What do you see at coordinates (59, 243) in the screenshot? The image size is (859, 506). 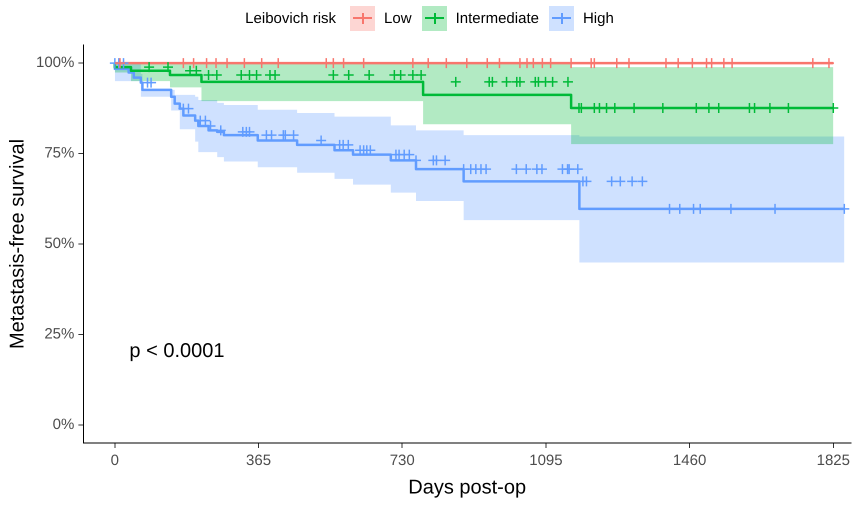 I see `y-tick-label: 50%` at bounding box center [59, 243].